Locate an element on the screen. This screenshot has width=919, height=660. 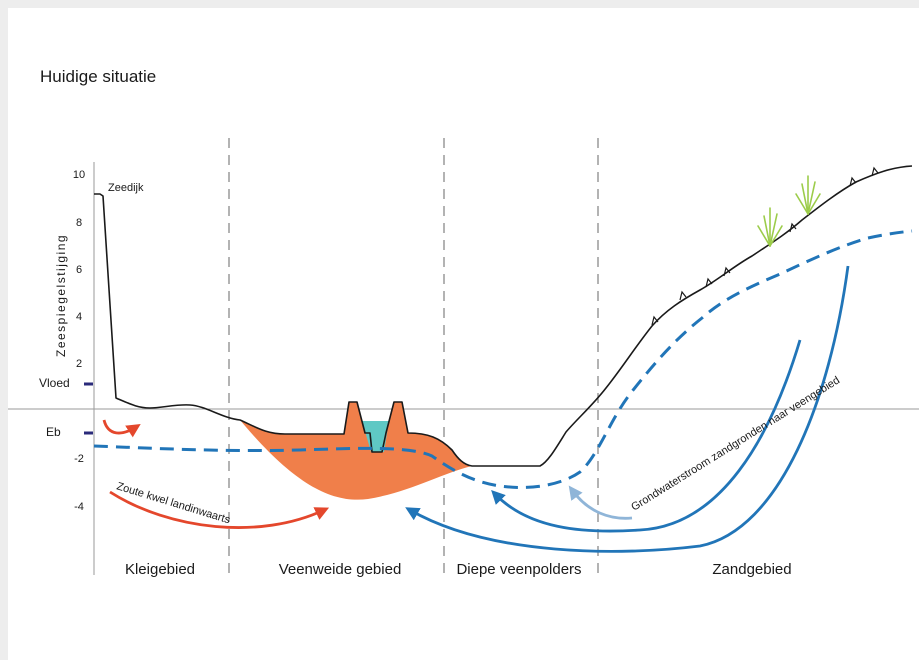
zone-label-veenweide: Veenweide gebied is located at coordinates (340, 569).